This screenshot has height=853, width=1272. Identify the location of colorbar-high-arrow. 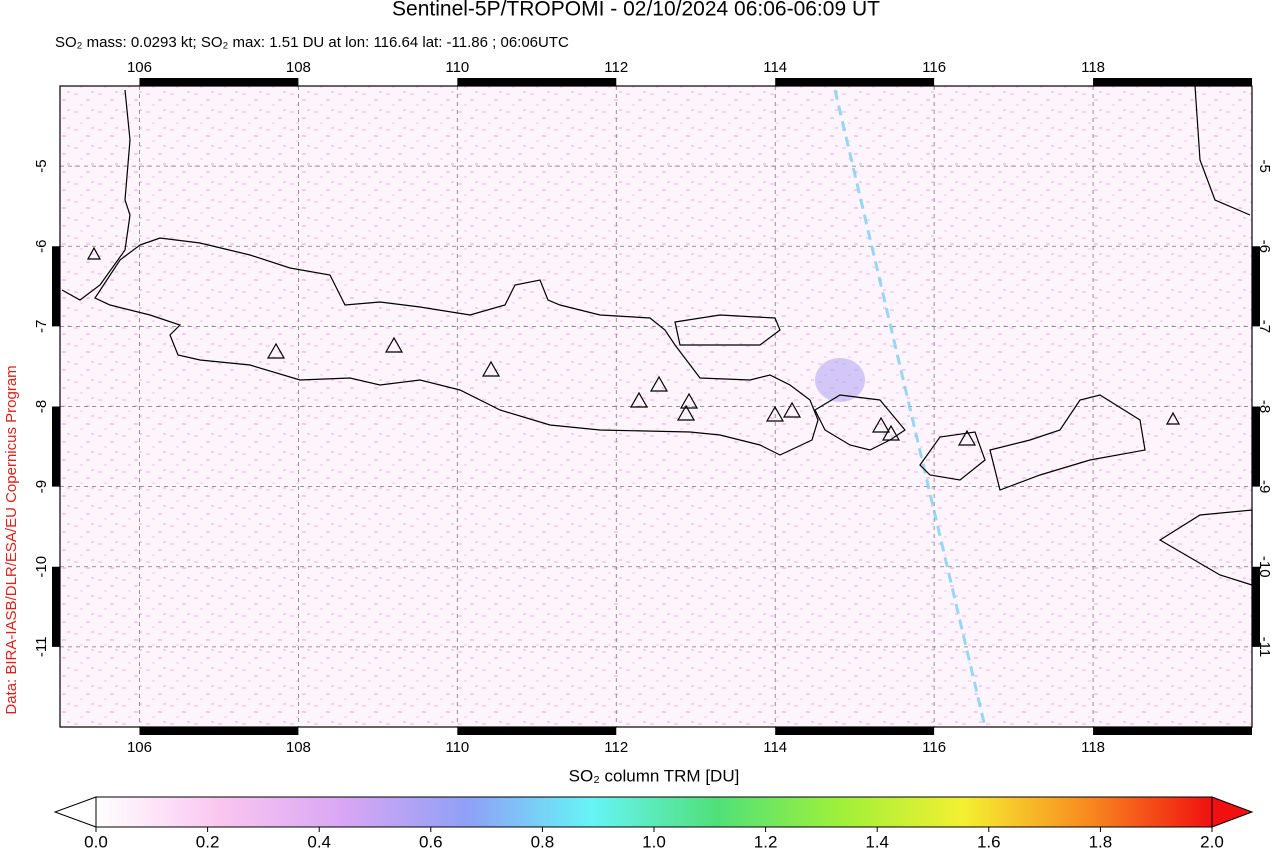
(1232, 812).